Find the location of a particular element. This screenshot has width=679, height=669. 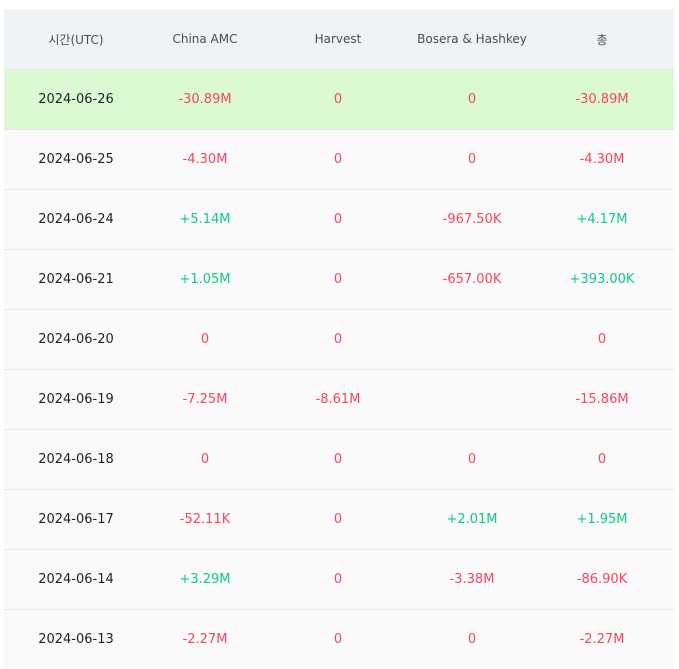

table-row: 2024-06-13 -2.27M 0 0 -2.27M is located at coordinates (339, 639).